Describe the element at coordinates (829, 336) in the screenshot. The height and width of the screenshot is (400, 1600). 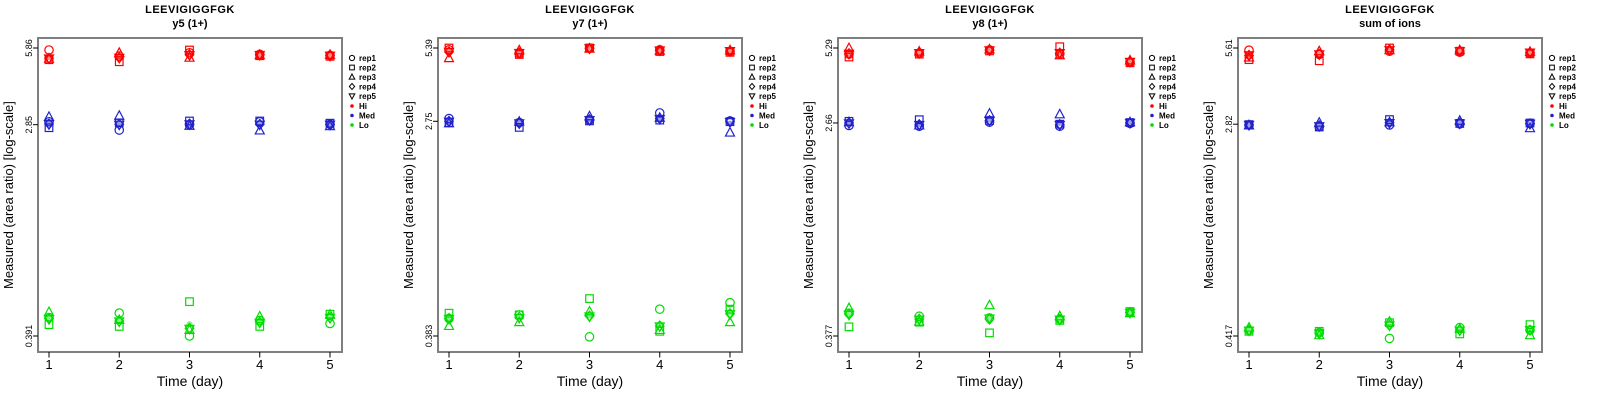
I see `y-tick-label: 0.377` at that location.